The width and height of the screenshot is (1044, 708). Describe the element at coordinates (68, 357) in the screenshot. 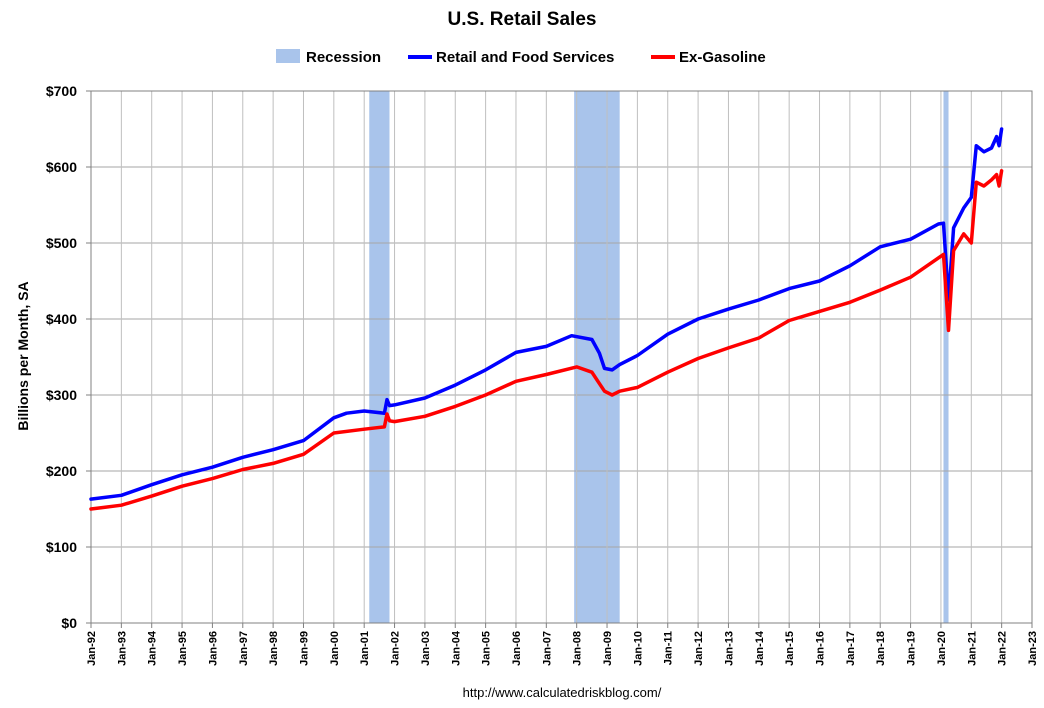

I see `y-axis-ticks: $0 $100 $200 $300 $400 $500 $600 $700` at that location.